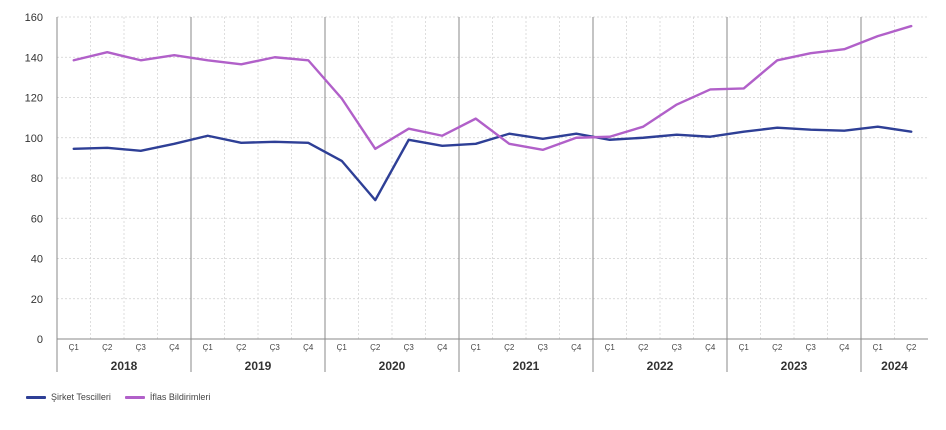 This screenshot has width=946, height=430. What do you see at coordinates (118, 397) in the screenshot?
I see `legend: Şirket Tescilleri İflas Bildirimleri` at bounding box center [118, 397].